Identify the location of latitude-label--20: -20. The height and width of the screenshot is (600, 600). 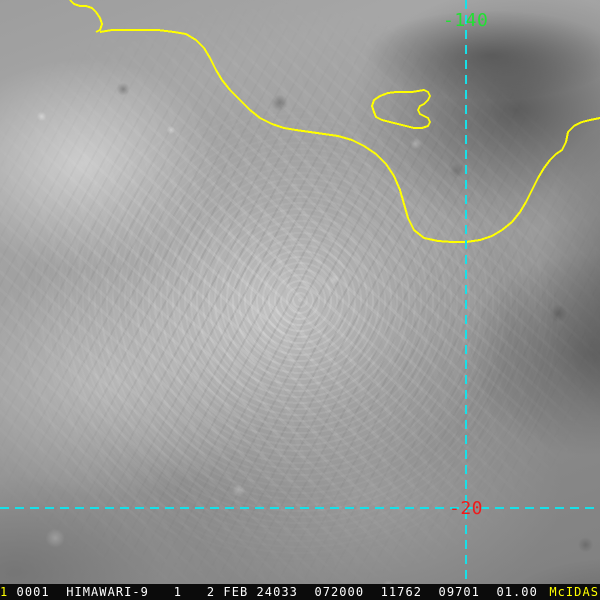
(466, 508).